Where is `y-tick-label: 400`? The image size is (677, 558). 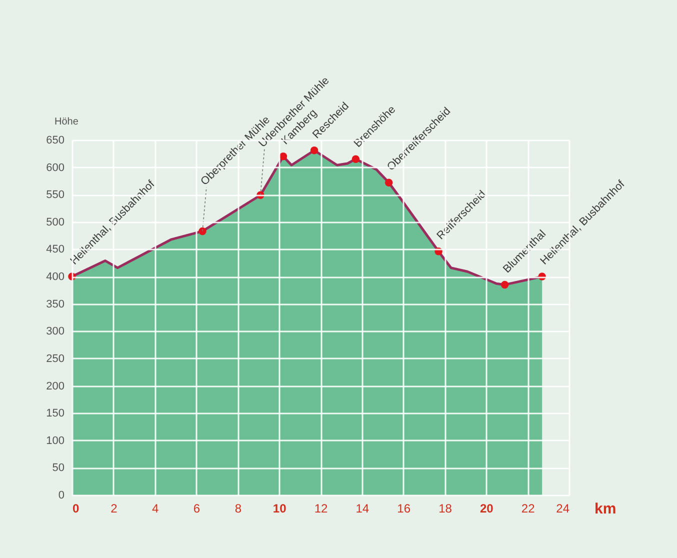 y-tick-label: 400 is located at coordinates (55, 277).